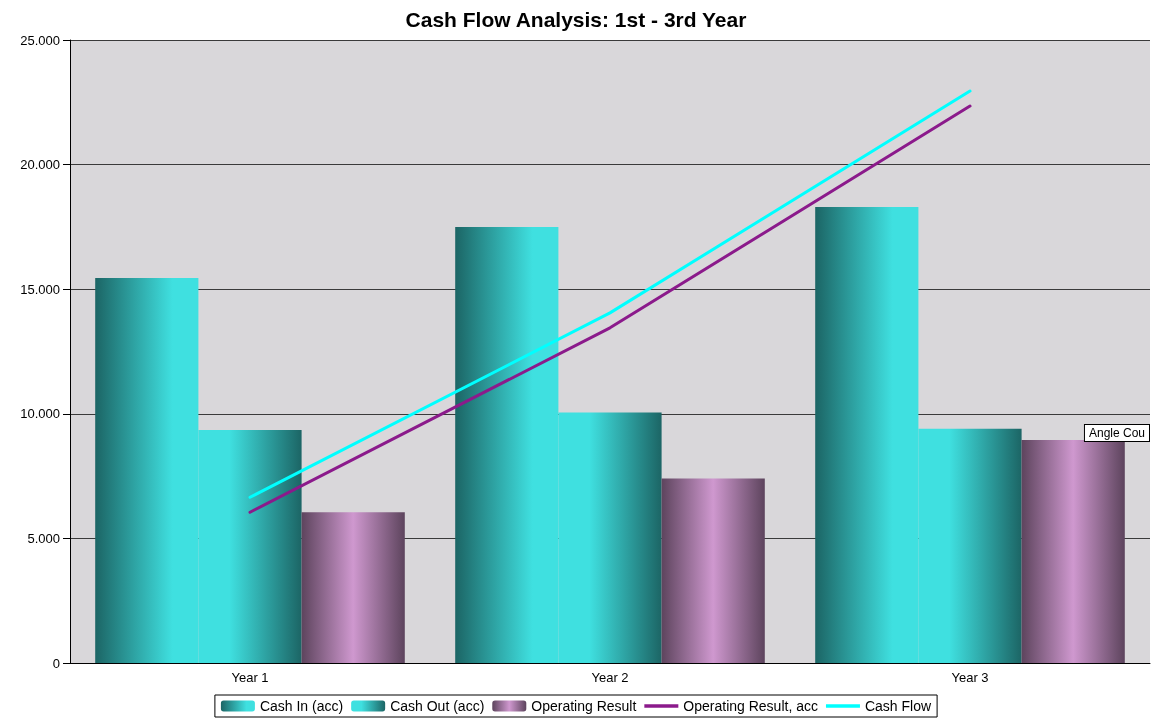  Describe the element at coordinates (437, 706) in the screenshot. I see `legend-label: Cash Out (acc)` at that location.